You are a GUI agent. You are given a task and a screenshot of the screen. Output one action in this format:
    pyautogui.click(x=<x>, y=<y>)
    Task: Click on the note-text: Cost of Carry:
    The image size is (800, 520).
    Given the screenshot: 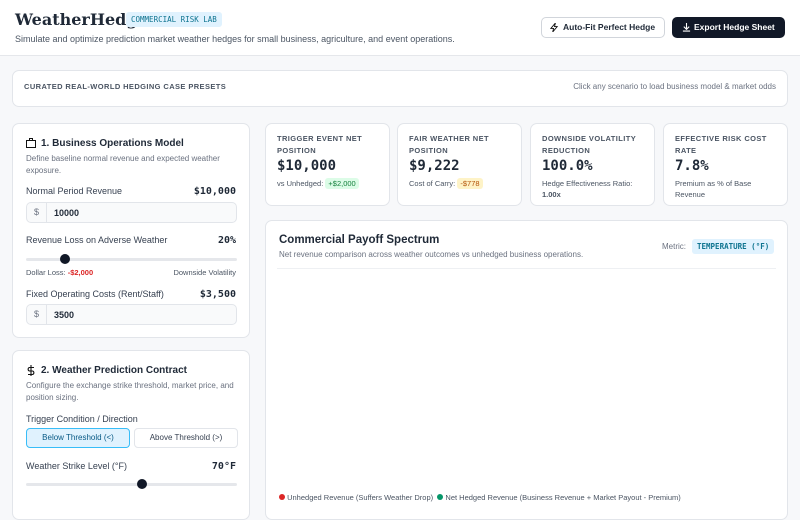 What is the action you would take?
    pyautogui.click(x=432, y=183)
    